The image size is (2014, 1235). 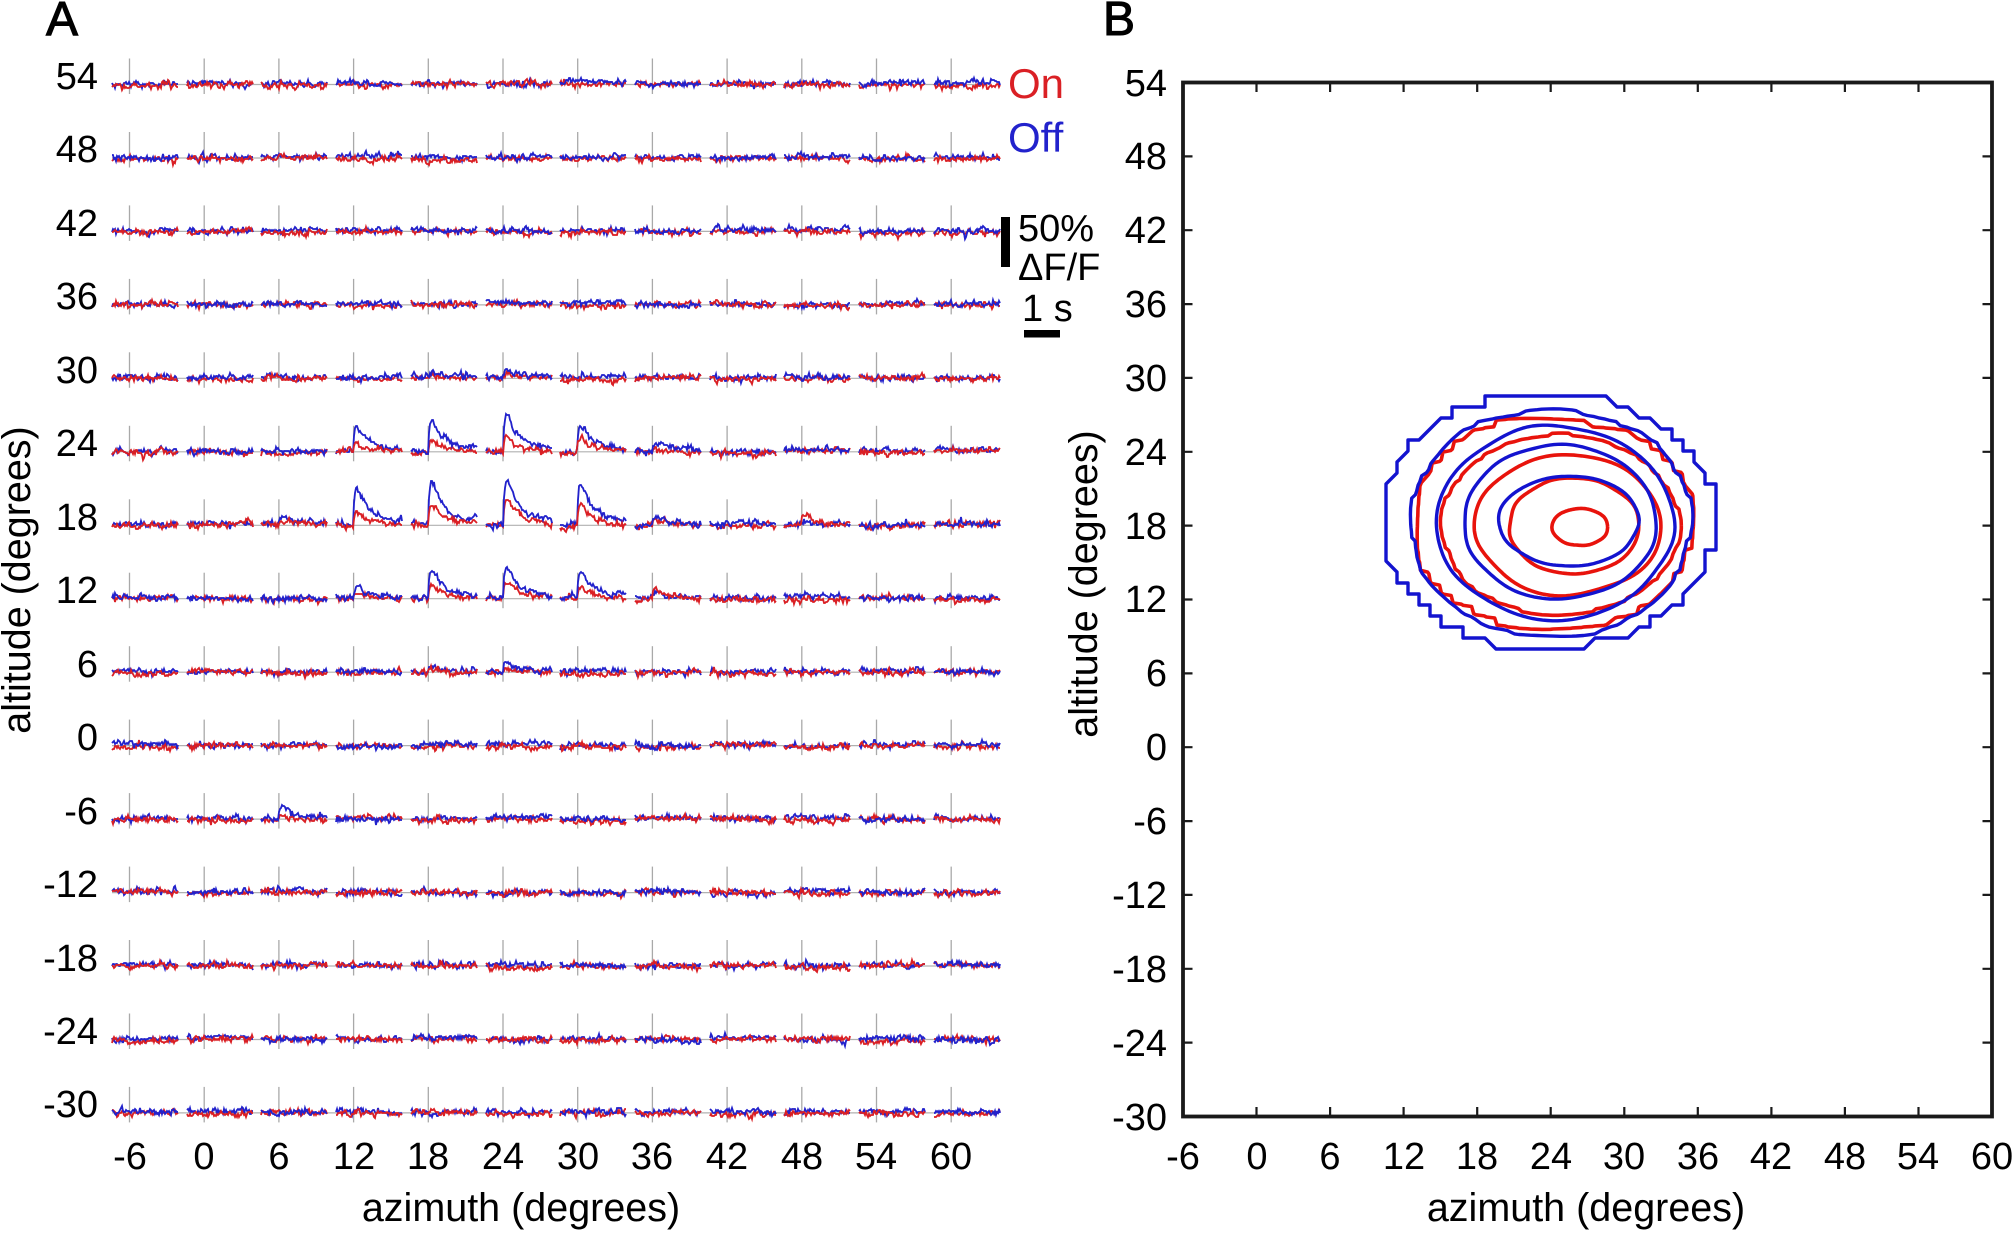 What do you see at coordinates (62, 23) in the screenshot?
I see `svg-text: A` at bounding box center [62, 23].